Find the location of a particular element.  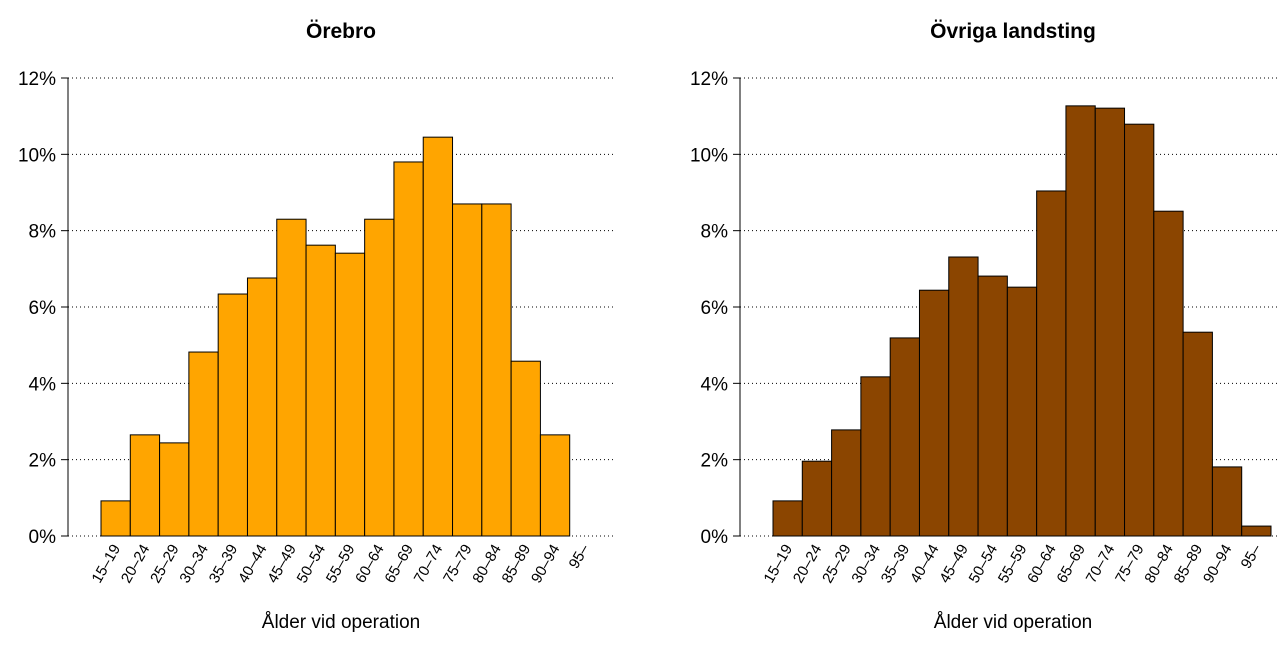

chart-title: Örebro is located at coordinates (341, 31).